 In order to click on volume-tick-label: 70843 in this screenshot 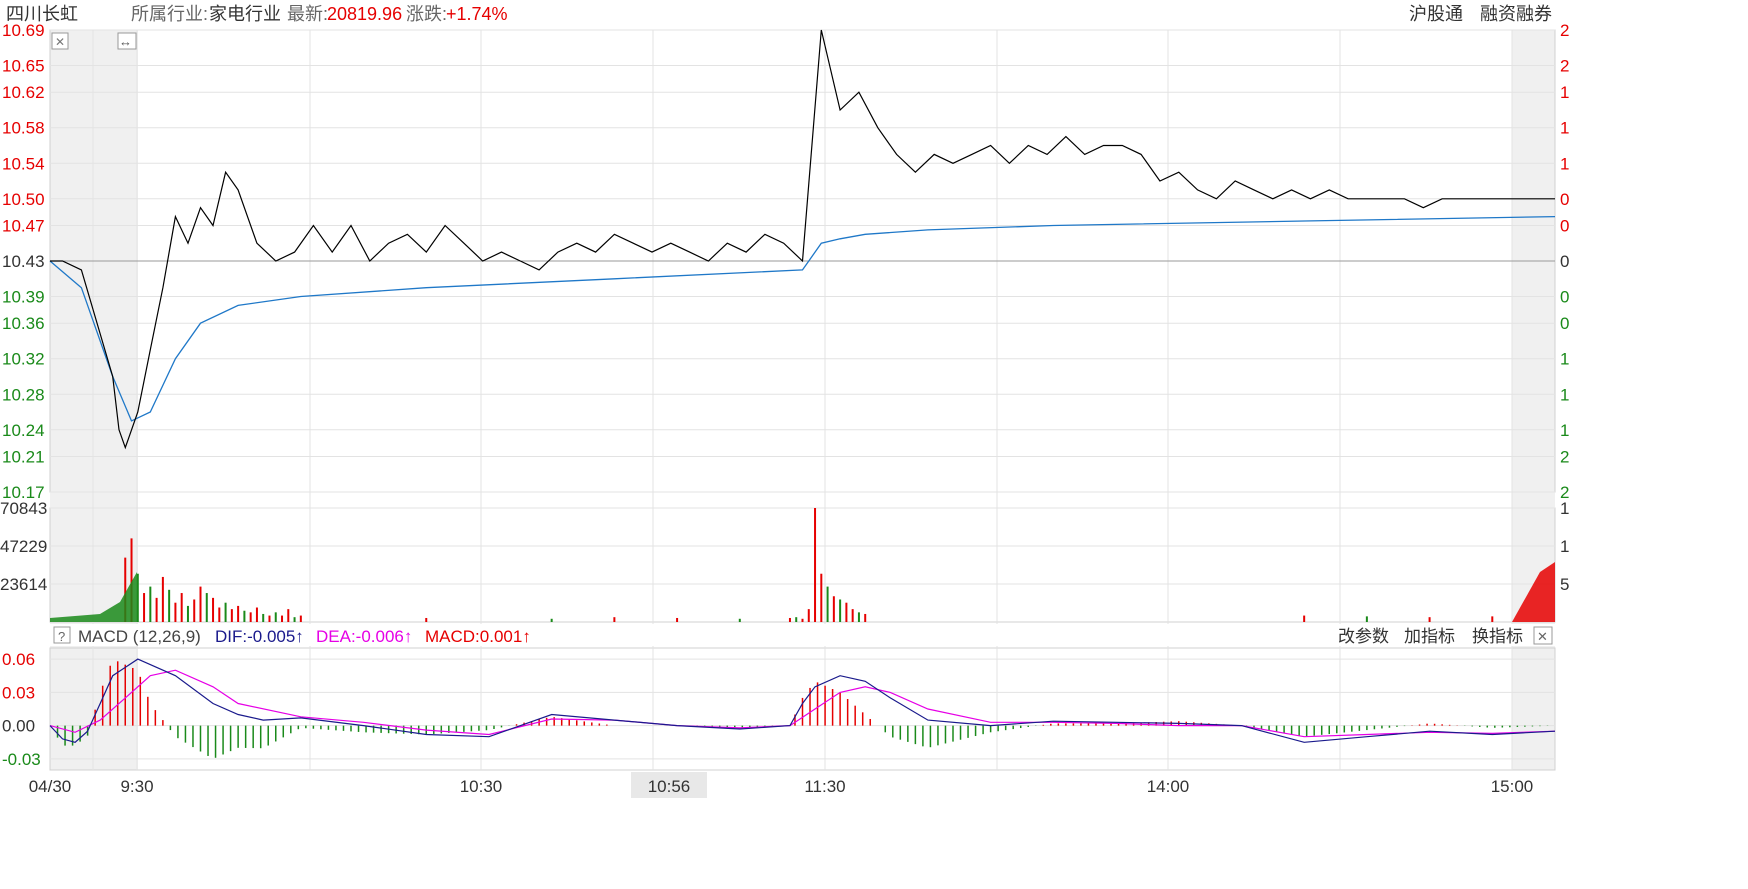, I will do `click(23, 508)`.